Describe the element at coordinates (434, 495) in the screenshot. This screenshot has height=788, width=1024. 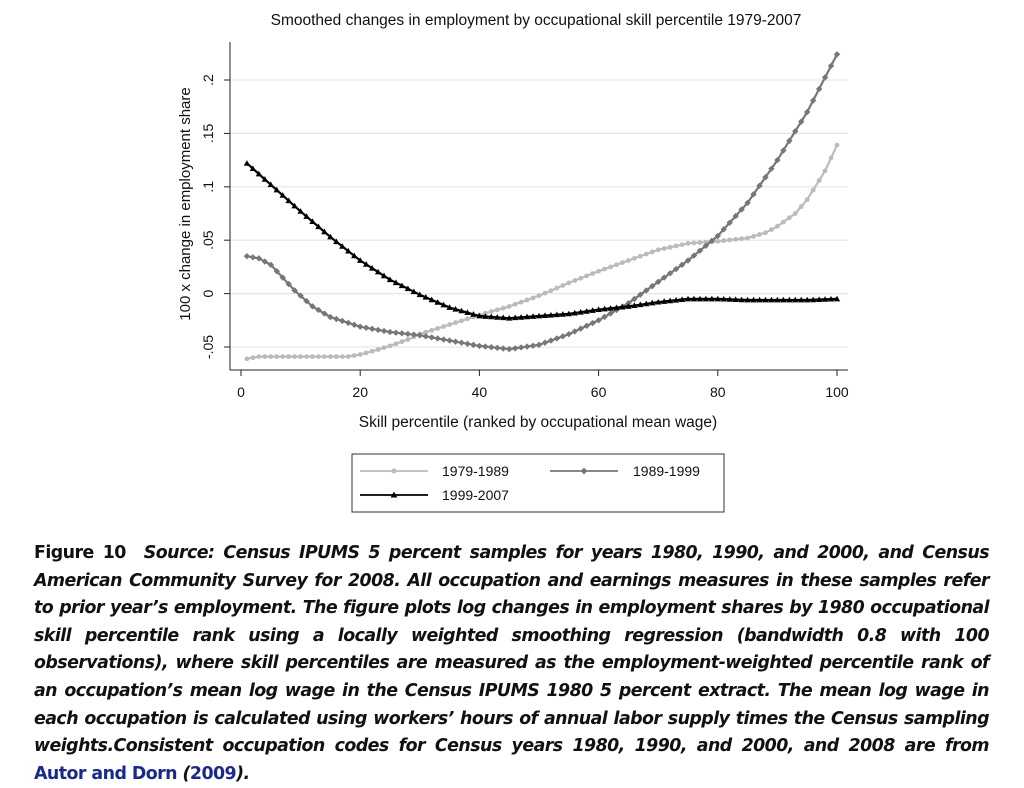
I see `legend-item: 1999-2007` at that location.